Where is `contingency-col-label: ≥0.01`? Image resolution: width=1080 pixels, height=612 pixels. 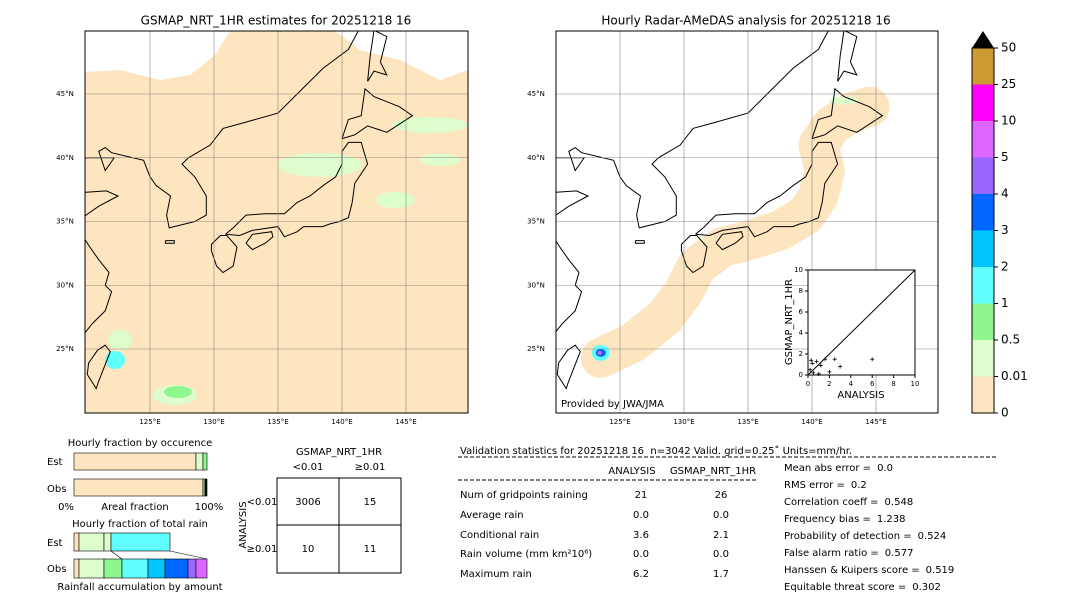 contingency-col-label: ≥0.01 is located at coordinates (370, 467).